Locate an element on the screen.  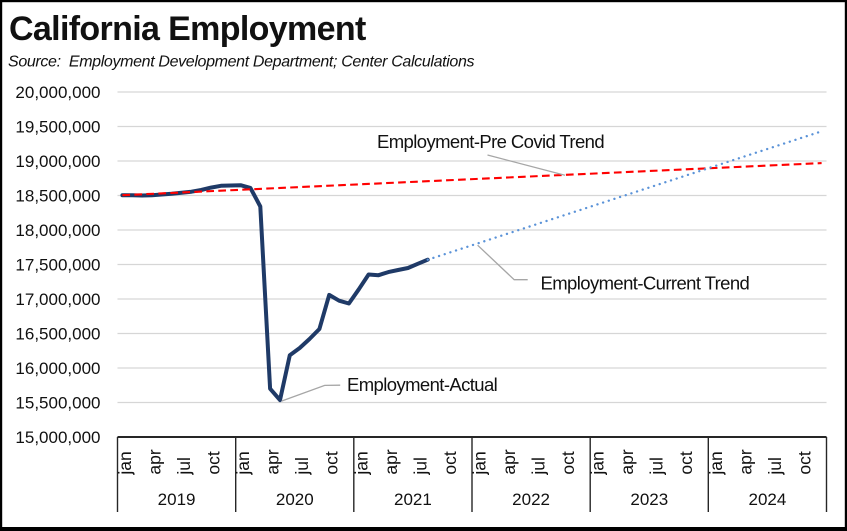
svg-text: 2021 is located at coordinates (413, 499).